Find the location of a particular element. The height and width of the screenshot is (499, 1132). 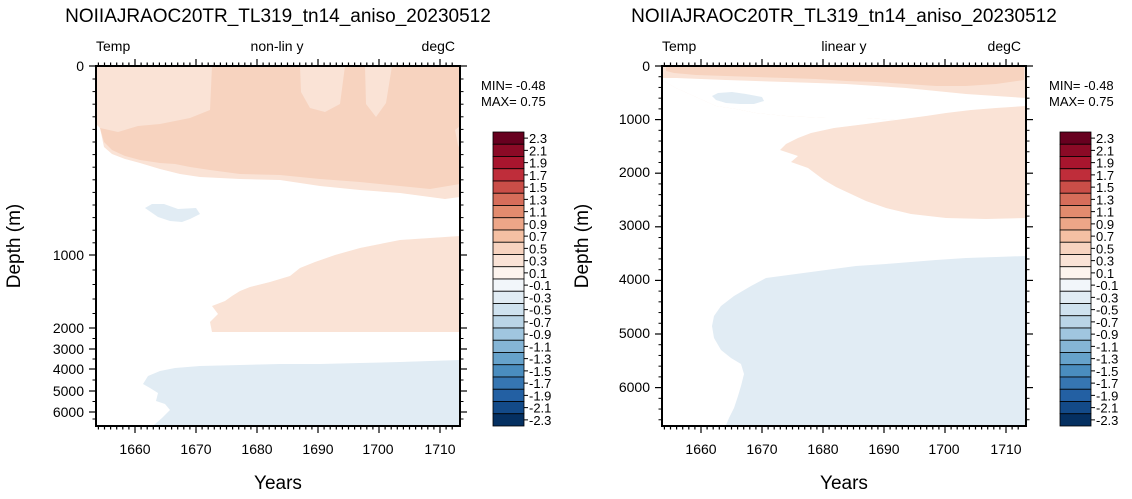

contour-warm-0.3-layer is located at coordinates (280, 127).